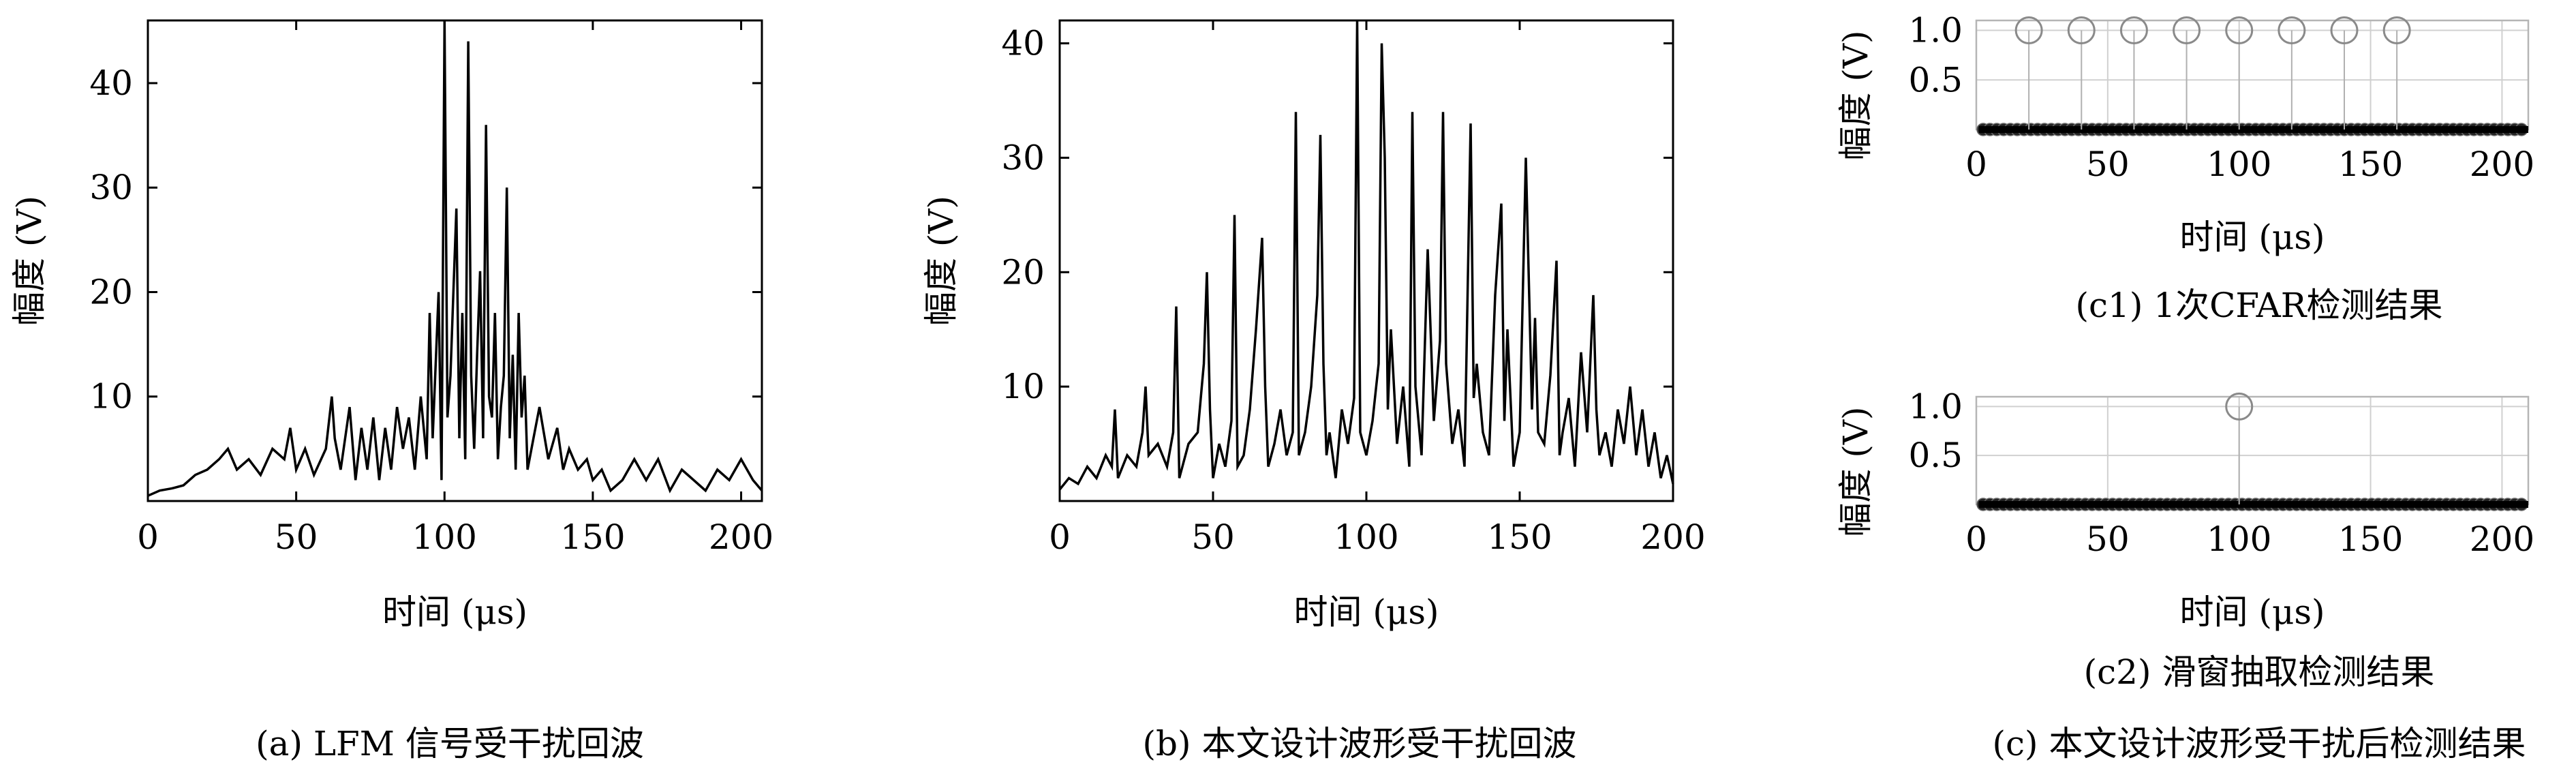  Describe the element at coordinates (2259, 672) in the screenshot. I see `caption-c2: (c2) 滑窗抽取检测结果` at that location.